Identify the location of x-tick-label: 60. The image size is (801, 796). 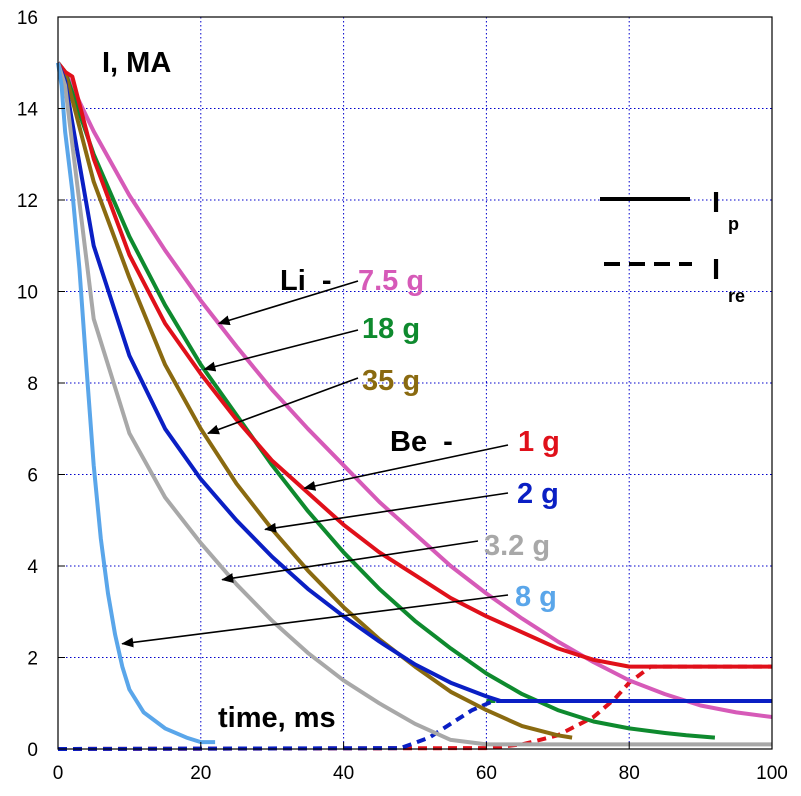
(486, 773).